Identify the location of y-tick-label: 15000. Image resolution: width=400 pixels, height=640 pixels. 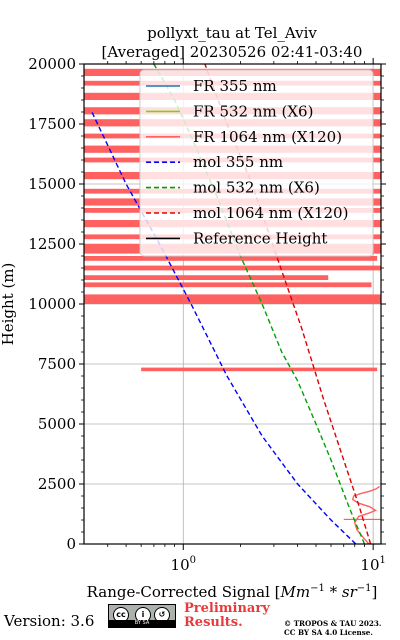
(52, 184).